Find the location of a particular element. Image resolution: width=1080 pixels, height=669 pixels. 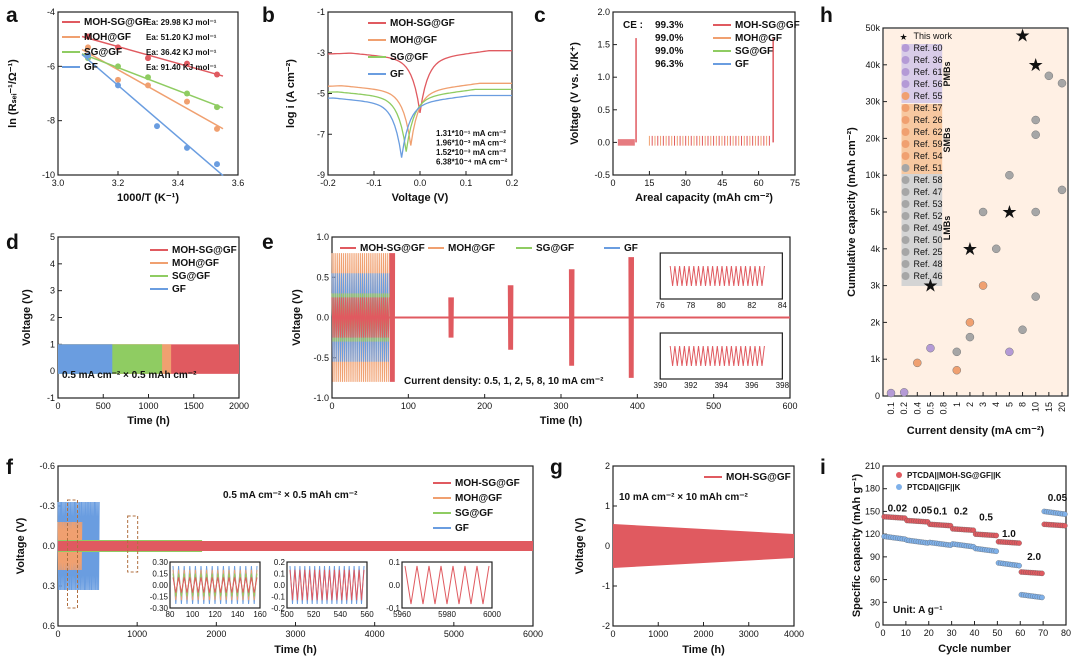

panel-h-xtick-label: 0.8 is located at coordinates (944, 408).